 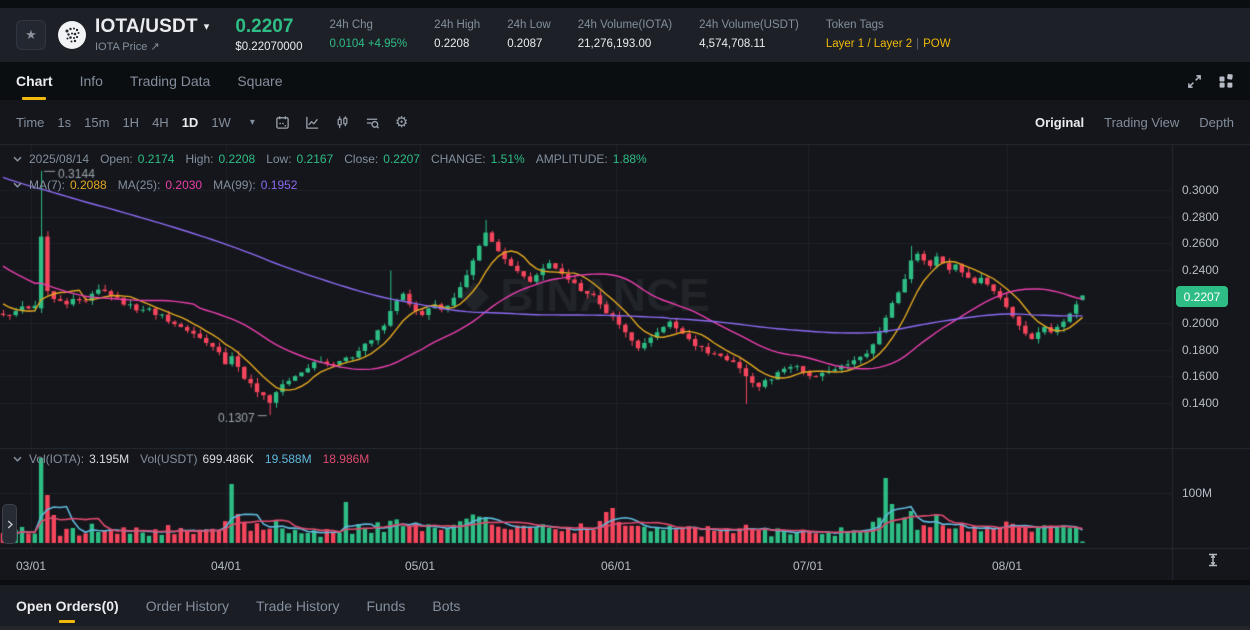 What do you see at coordinates (869, 44) in the screenshot?
I see `token-tag-layer: Layer 1 / Layer 2` at bounding box center [869, 44].